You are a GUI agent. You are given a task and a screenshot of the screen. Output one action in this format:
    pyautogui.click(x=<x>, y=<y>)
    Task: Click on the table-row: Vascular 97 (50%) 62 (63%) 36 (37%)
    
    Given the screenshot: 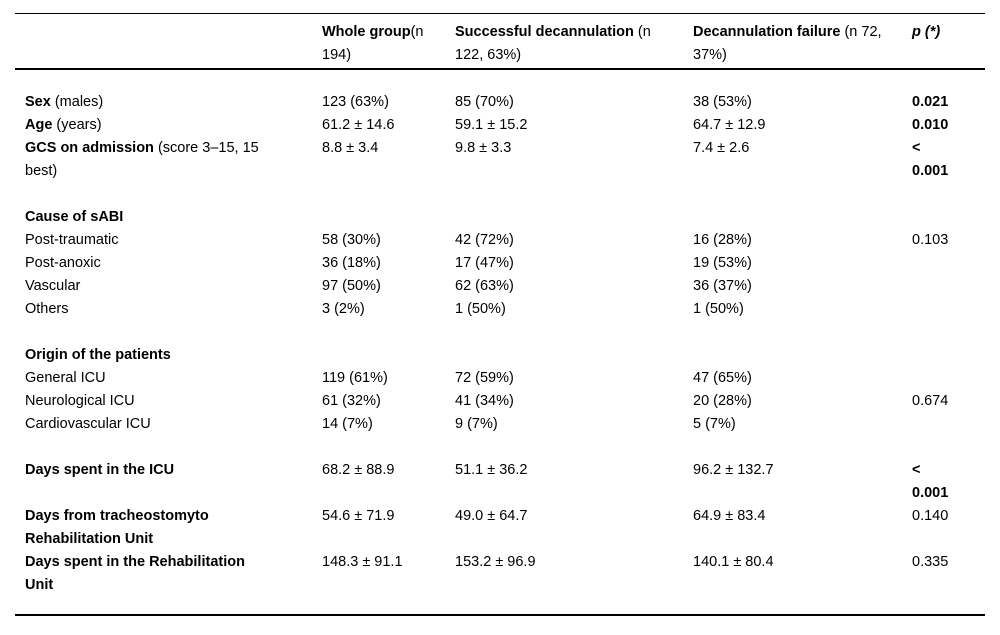 What is the action you would take?
    pyautogui.click(x=500, y=286)
    